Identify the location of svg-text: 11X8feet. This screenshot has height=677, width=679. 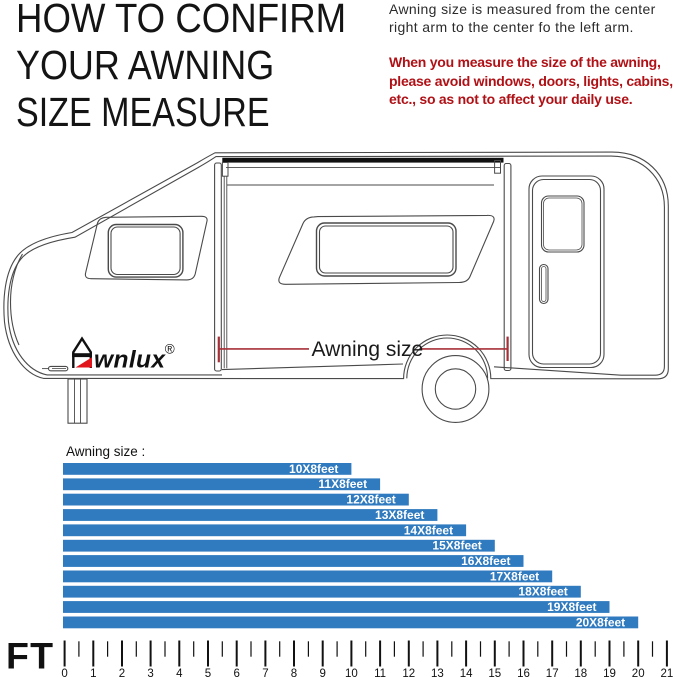
(342, 484).